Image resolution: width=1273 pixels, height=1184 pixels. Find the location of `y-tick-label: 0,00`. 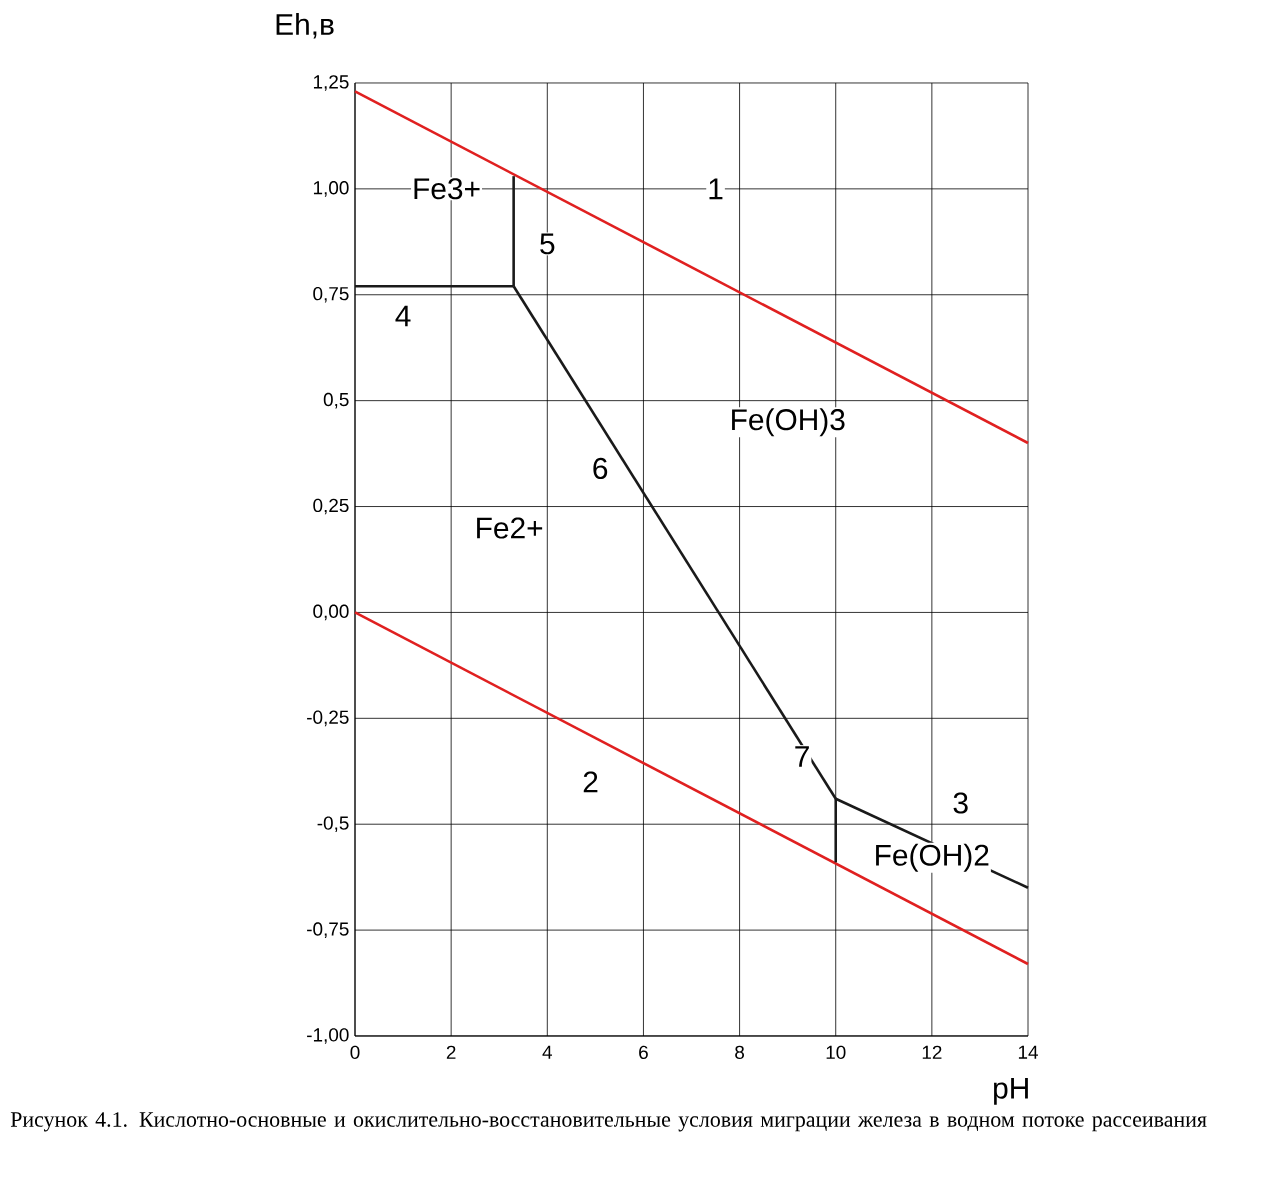

y-tick-label: 0,00 is located at coordinates (331, 612).